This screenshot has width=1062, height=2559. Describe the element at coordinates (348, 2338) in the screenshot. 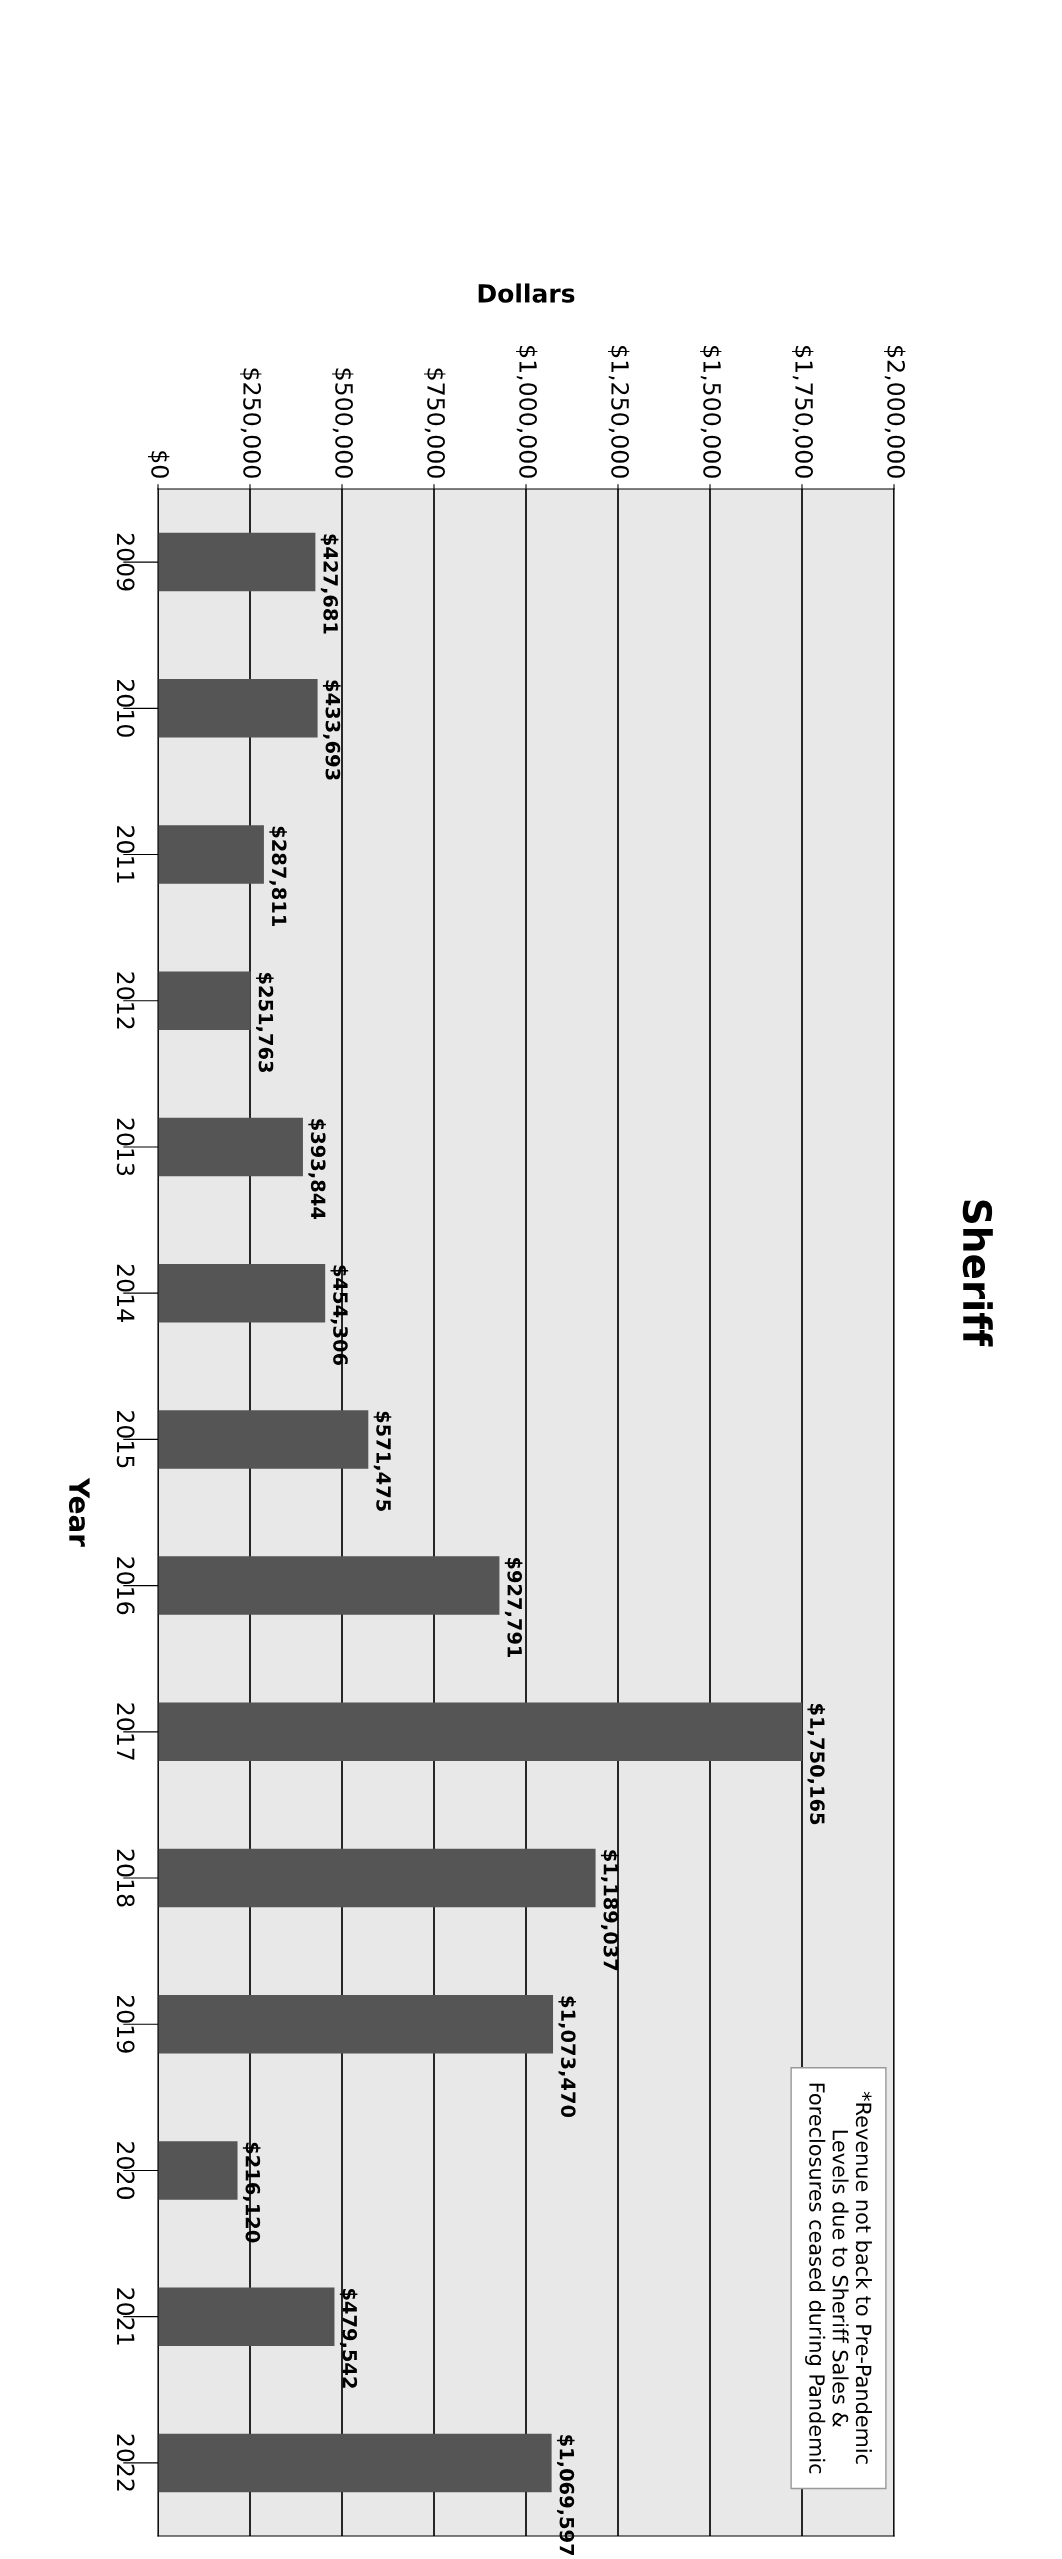

I see `data-label: $479,542` at that location.